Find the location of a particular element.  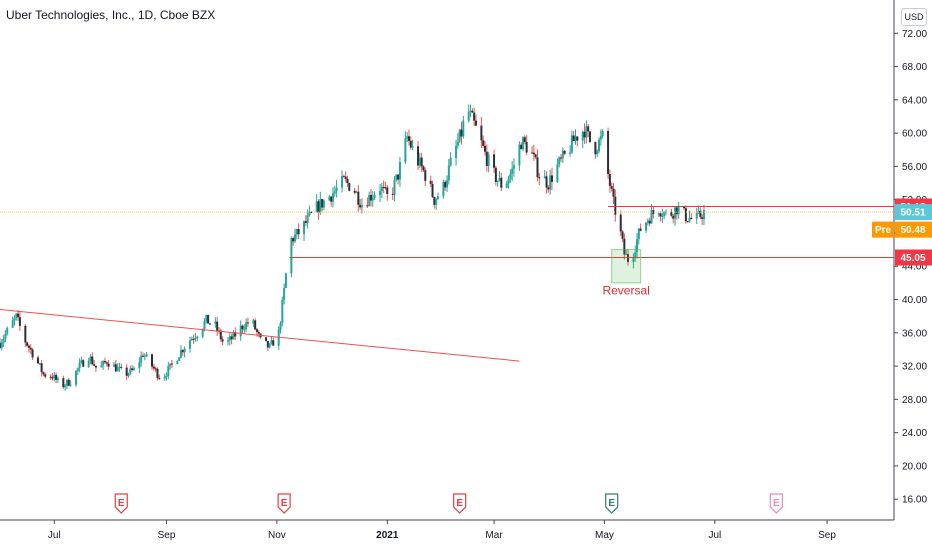

x-tick-label: Sep is located at coordinates (167, 535).